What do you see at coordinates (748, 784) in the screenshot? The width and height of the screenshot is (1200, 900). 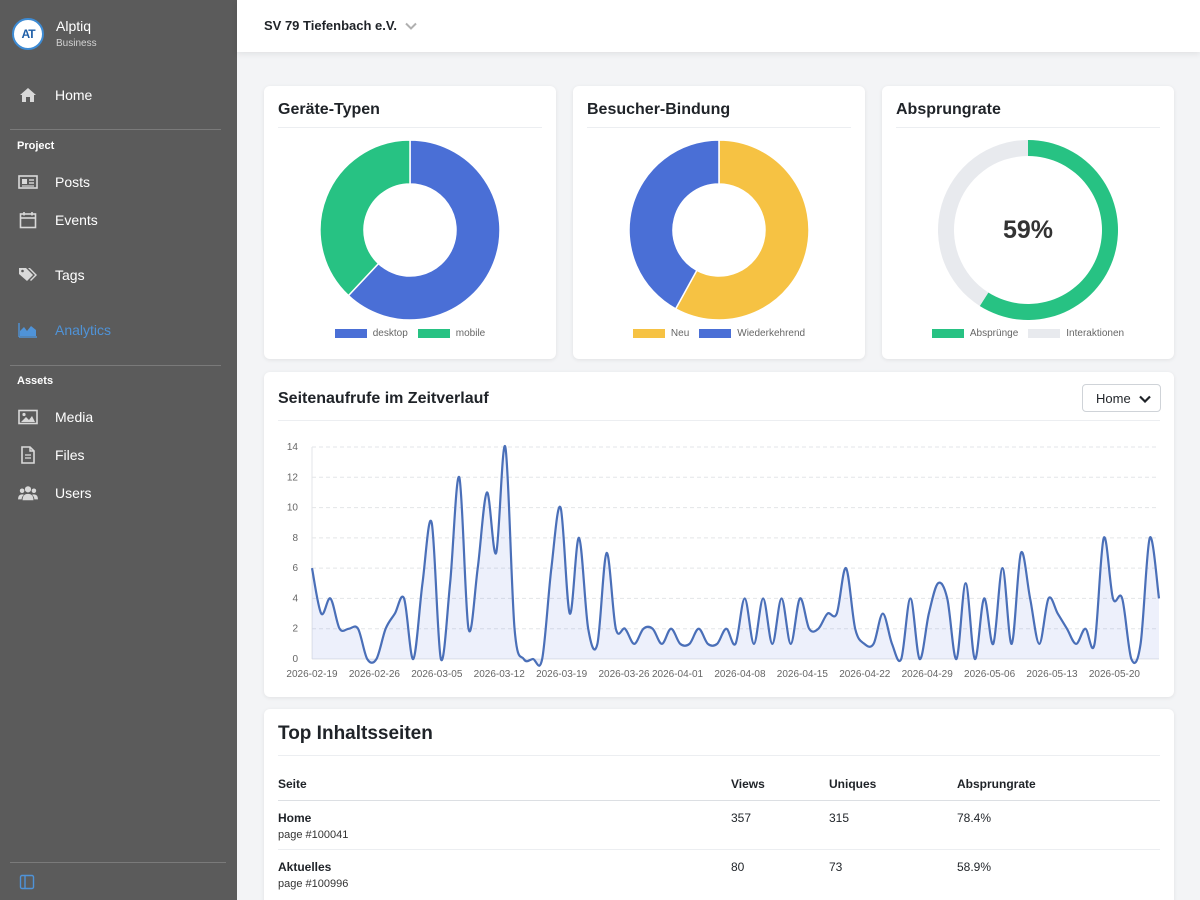 I see `column-header-views: Views` at bounding box center [748, 784].